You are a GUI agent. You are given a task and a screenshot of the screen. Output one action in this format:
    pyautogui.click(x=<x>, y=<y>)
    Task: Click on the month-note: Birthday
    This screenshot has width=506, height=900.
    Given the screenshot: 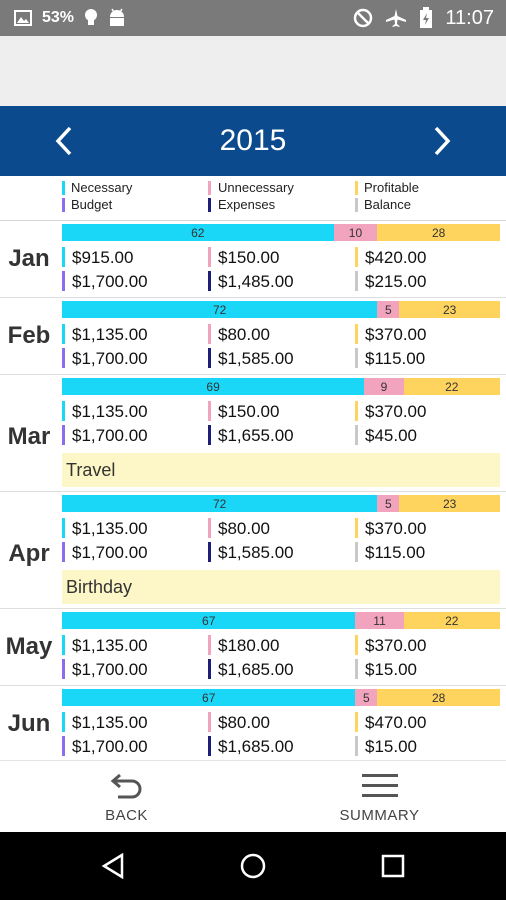 What is the action you would take?
    pyautogui.click(x=281, y=587)
    